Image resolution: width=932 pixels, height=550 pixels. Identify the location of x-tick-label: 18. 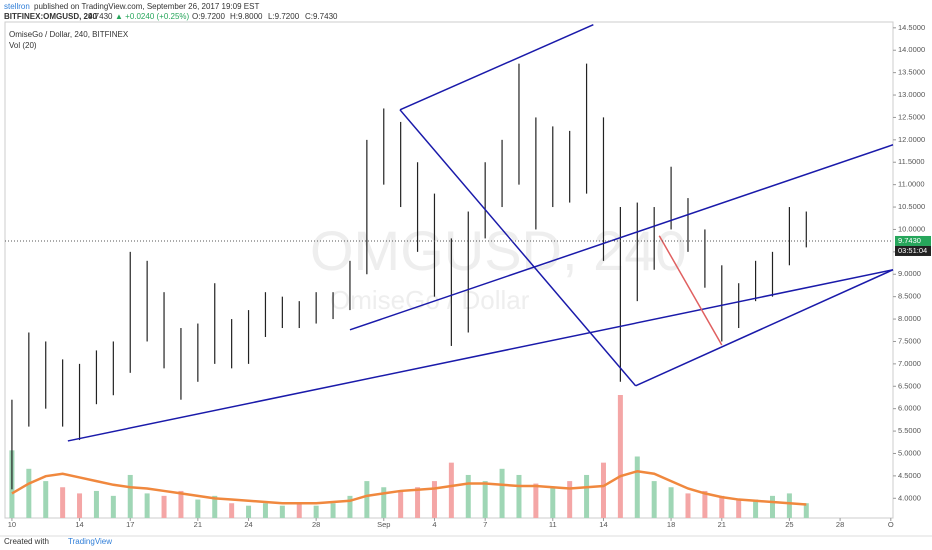
(671, 524).